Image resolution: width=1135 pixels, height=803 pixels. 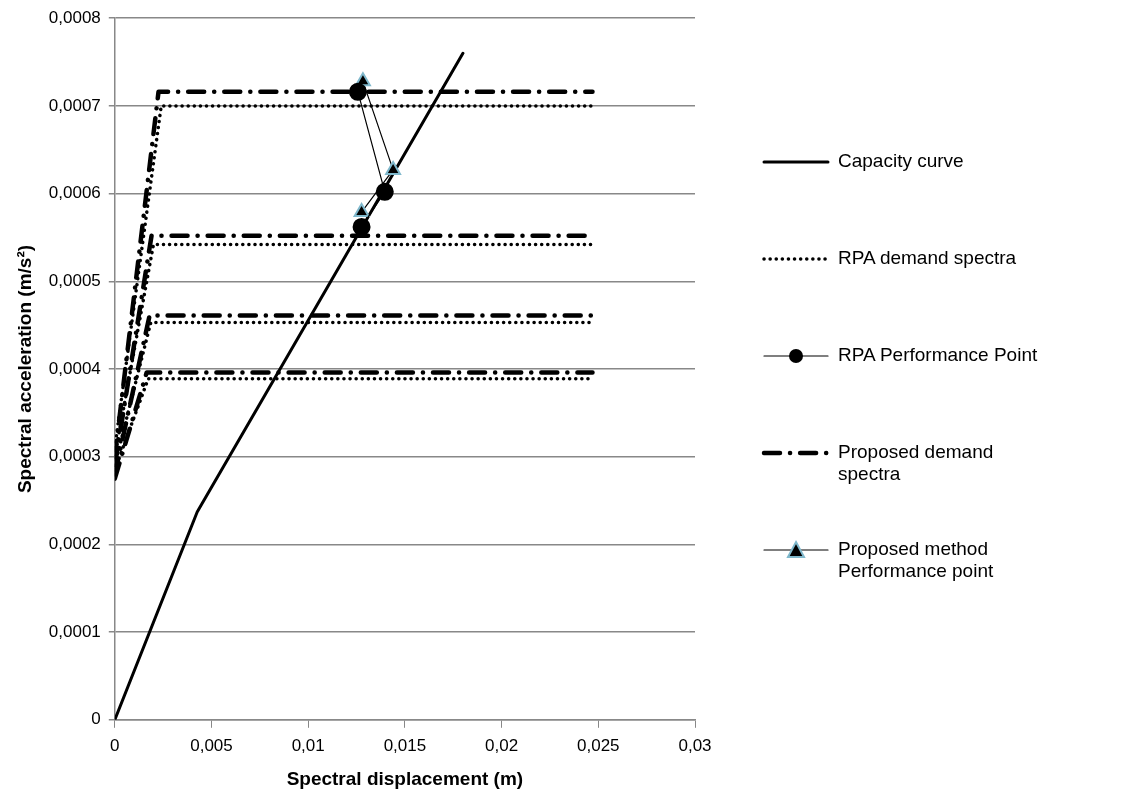 What do you see at coordinates (74, 17) in the screenshot?
I see `y-tick-label: 0,0008` at bounding box center [74, 17].